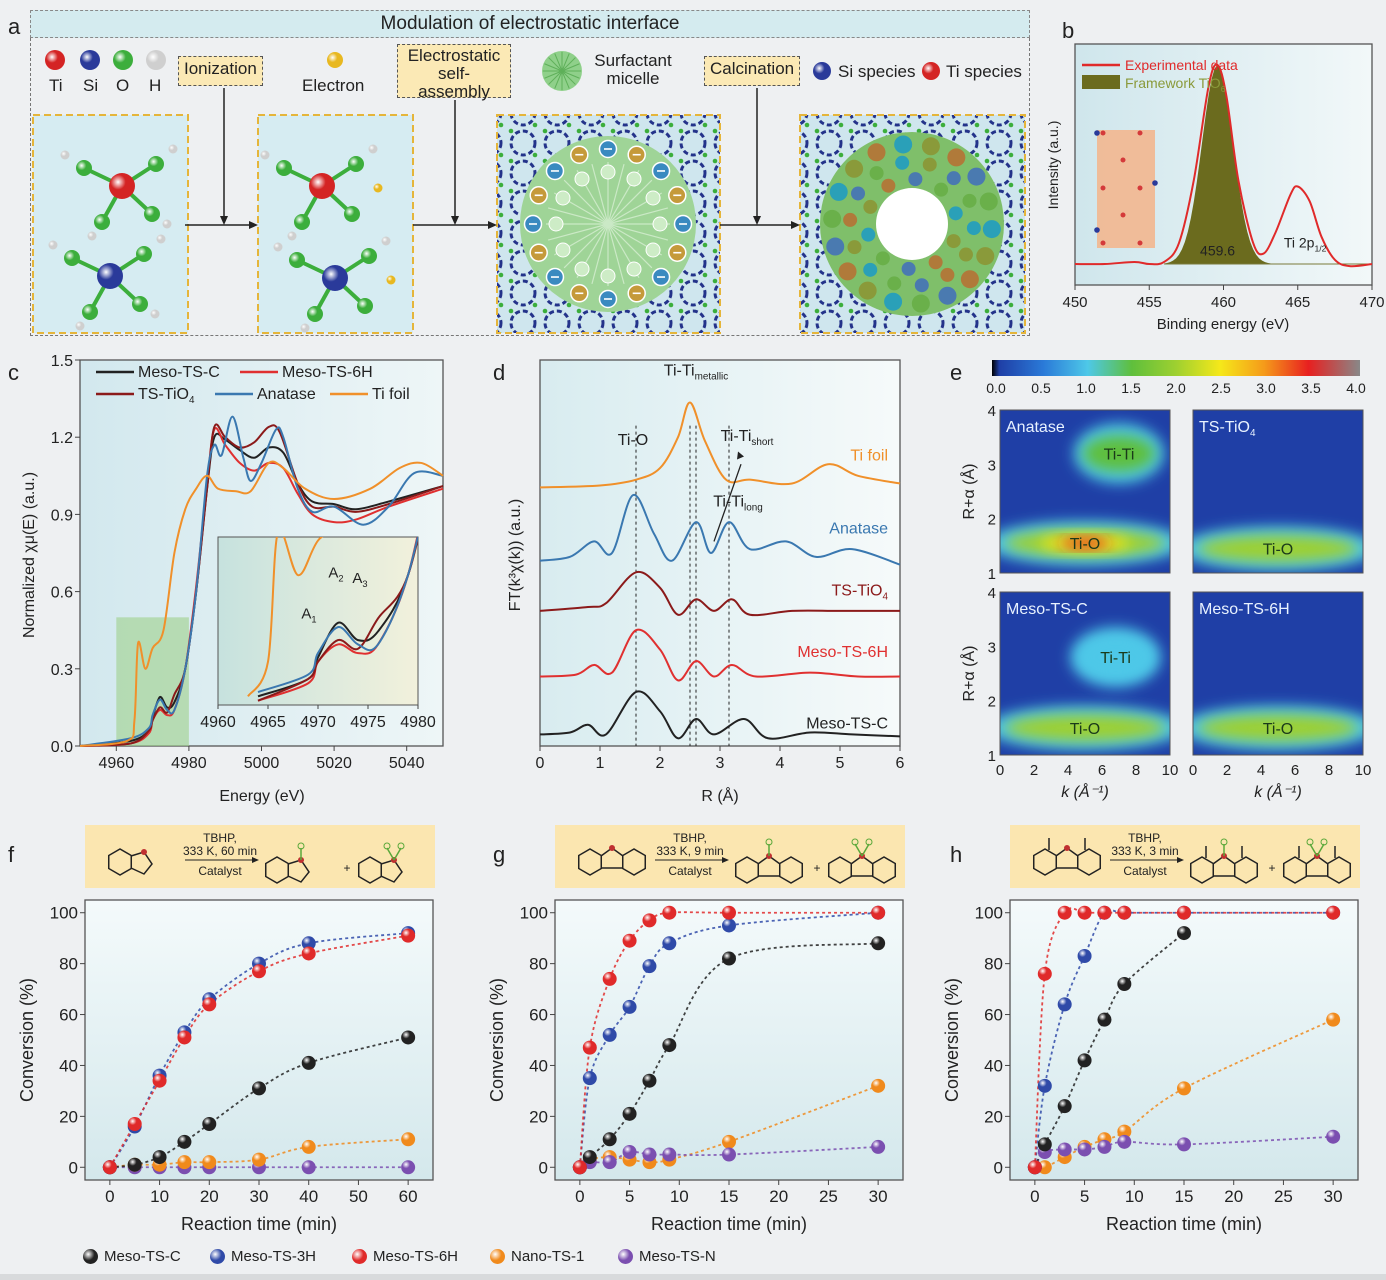 The width and height of the screenshot is (1386, 1280). Describe the element at coordinates (878, 1196) in the screenshot. I see `x-tick-label: 30` at that location.